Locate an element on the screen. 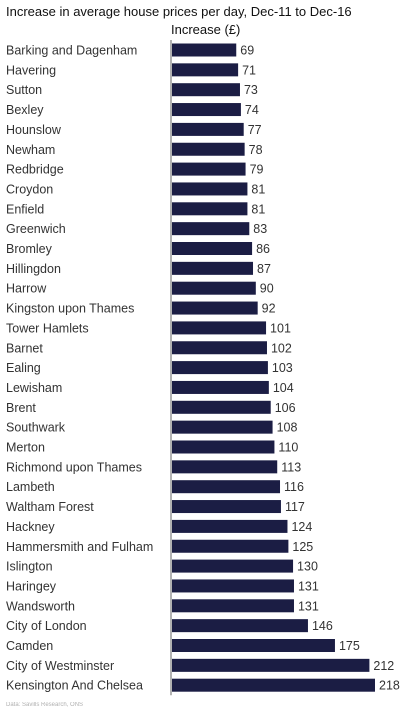  value-label: 218 is located at coordinates (389, 686).